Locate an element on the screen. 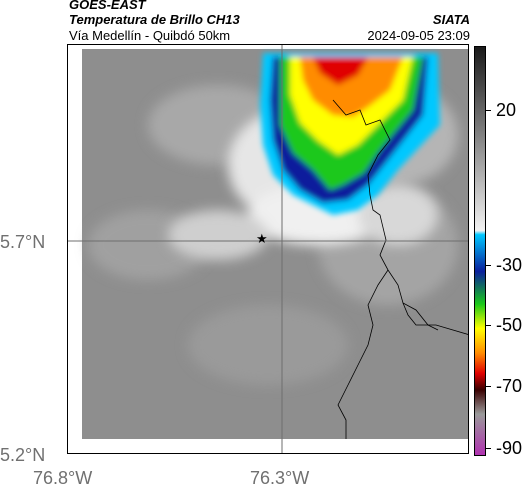 Image resolution: width=526 pixels, height=491 pixels. colorbar-label-5: -90 is located at coordinates (509, 448).